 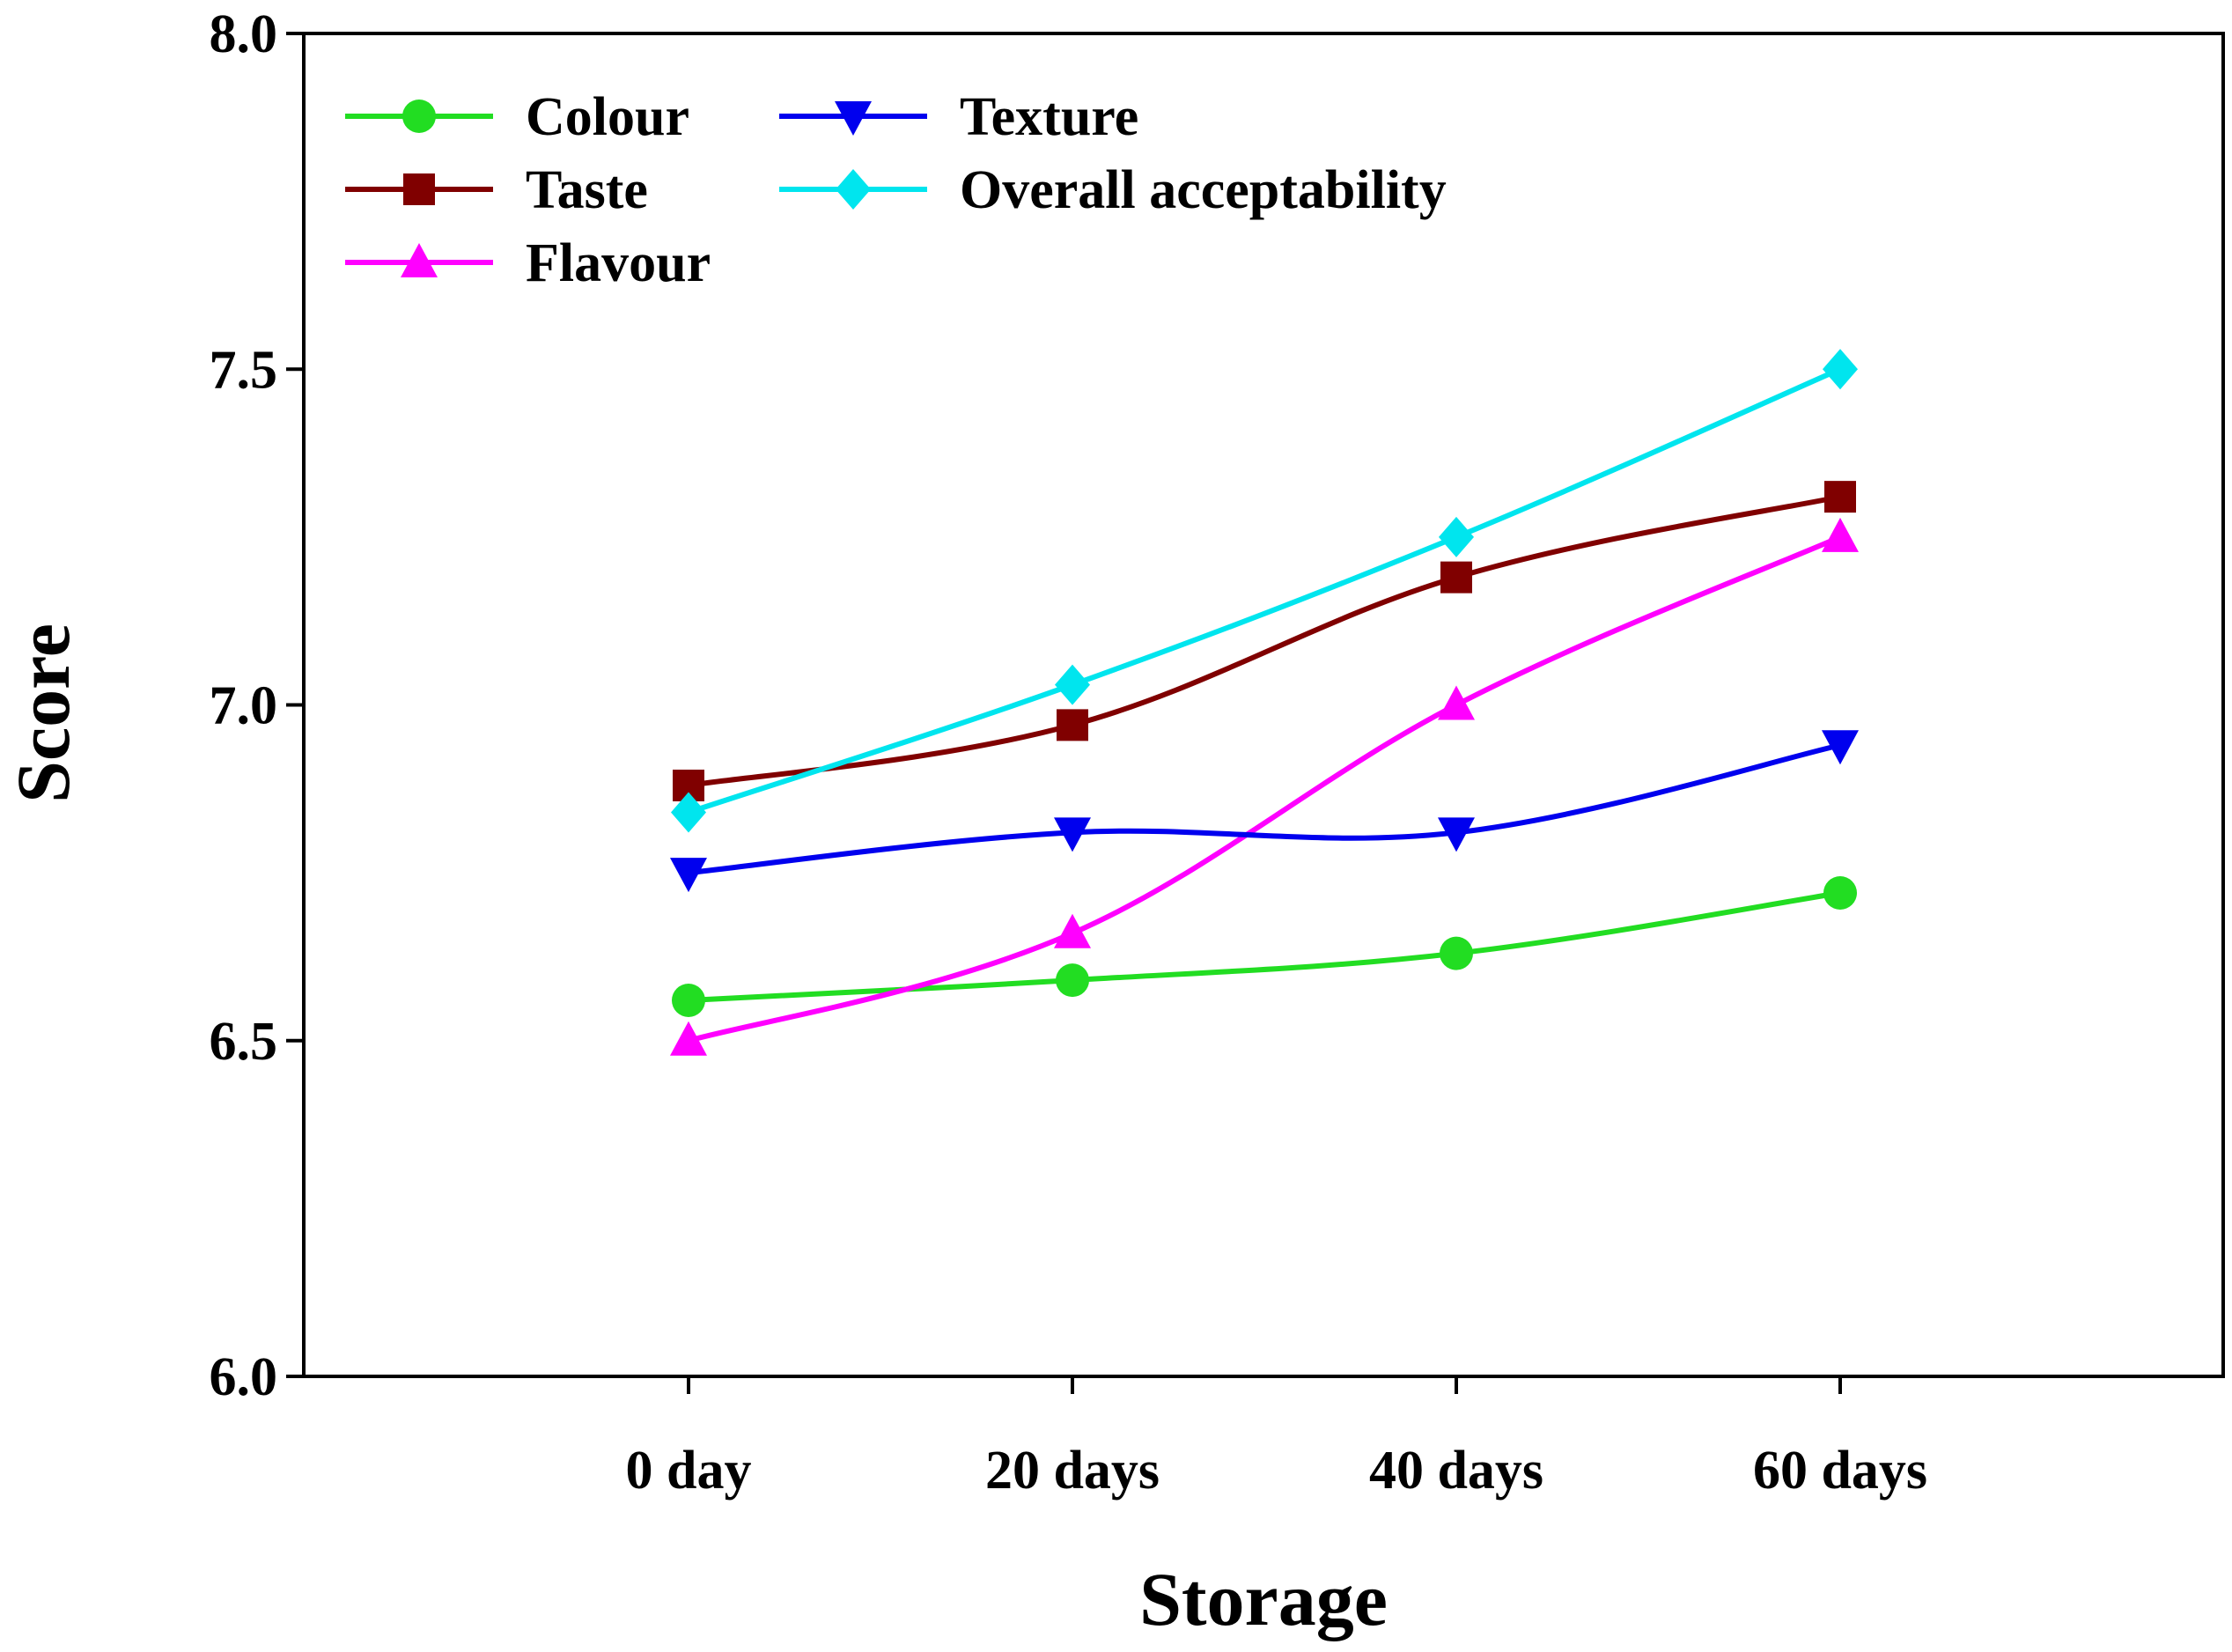 I want to click on series-colour, so click(x=1264, y=946).